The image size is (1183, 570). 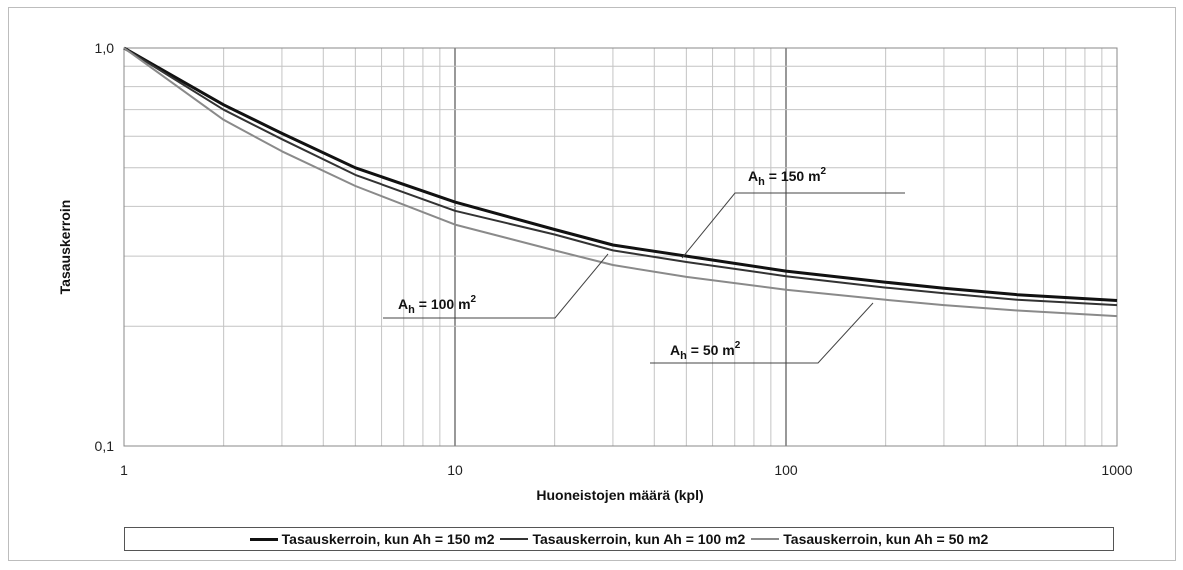 I want to click on annotation-100: Ah = 100 m2, so click(x=437, y=305).